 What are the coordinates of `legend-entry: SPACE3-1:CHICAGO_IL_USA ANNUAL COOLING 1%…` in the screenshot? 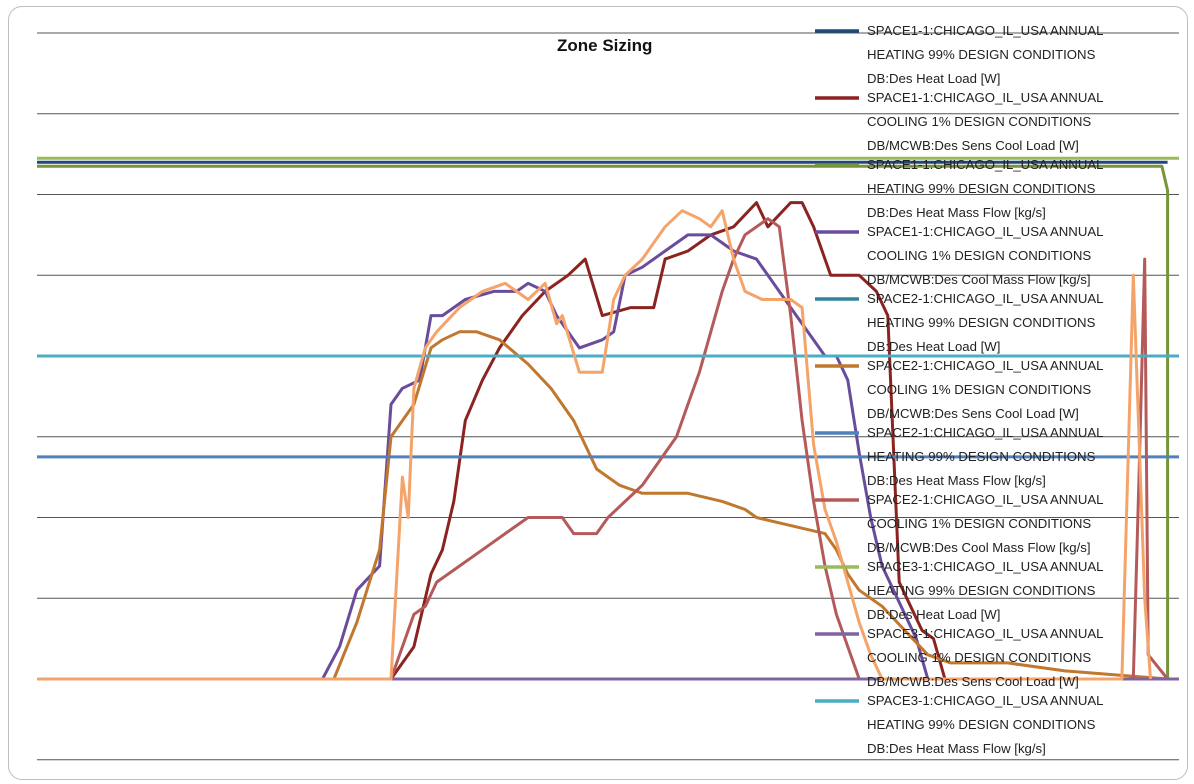 It's located at (985, 657).